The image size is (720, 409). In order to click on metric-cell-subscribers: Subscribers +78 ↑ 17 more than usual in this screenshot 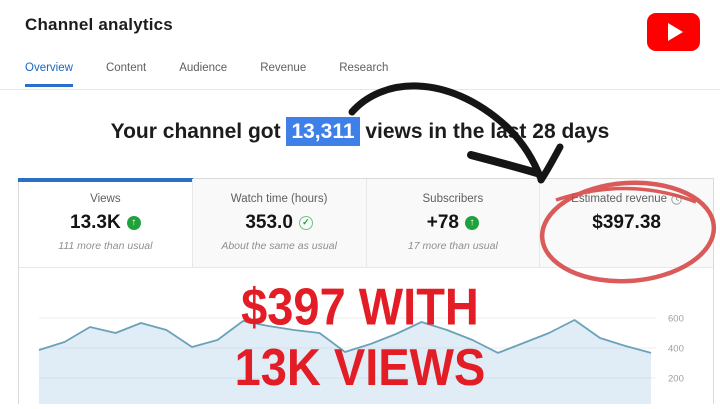, I will do `click(452, 223)`.